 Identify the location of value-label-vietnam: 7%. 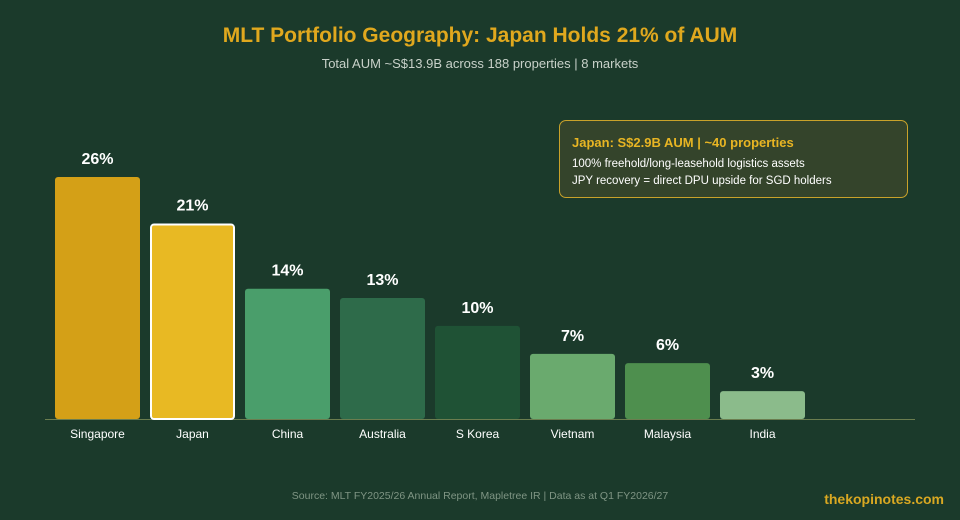
(572, 336).